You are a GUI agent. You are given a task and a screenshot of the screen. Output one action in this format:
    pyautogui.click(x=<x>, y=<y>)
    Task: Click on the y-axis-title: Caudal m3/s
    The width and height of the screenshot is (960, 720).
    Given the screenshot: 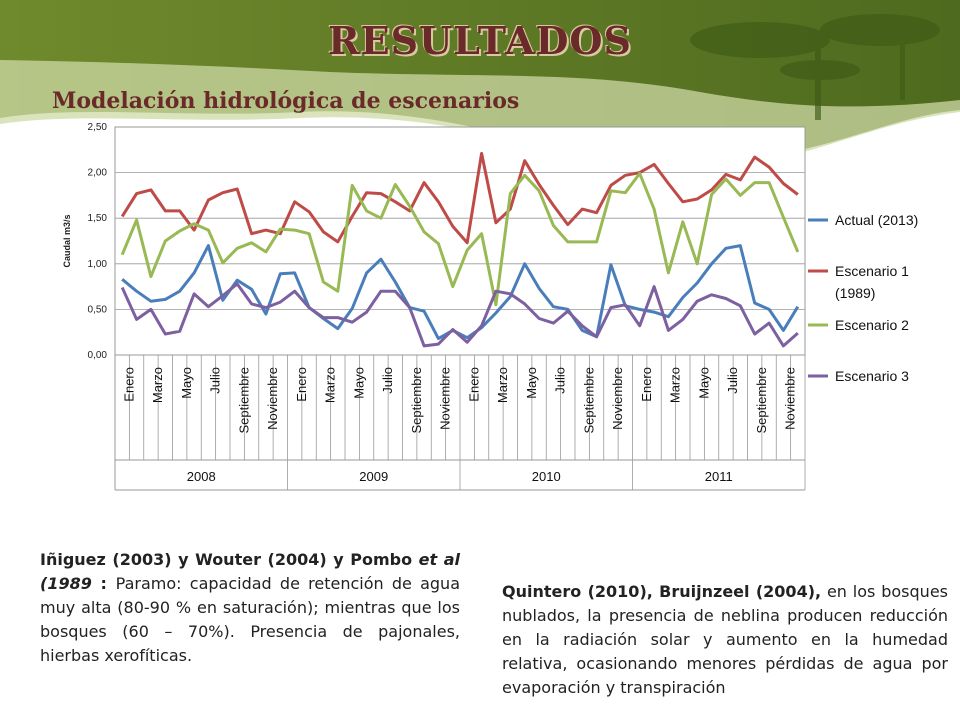 What is the action you would take?
    pyautogui.click(x=67, y=240)
    